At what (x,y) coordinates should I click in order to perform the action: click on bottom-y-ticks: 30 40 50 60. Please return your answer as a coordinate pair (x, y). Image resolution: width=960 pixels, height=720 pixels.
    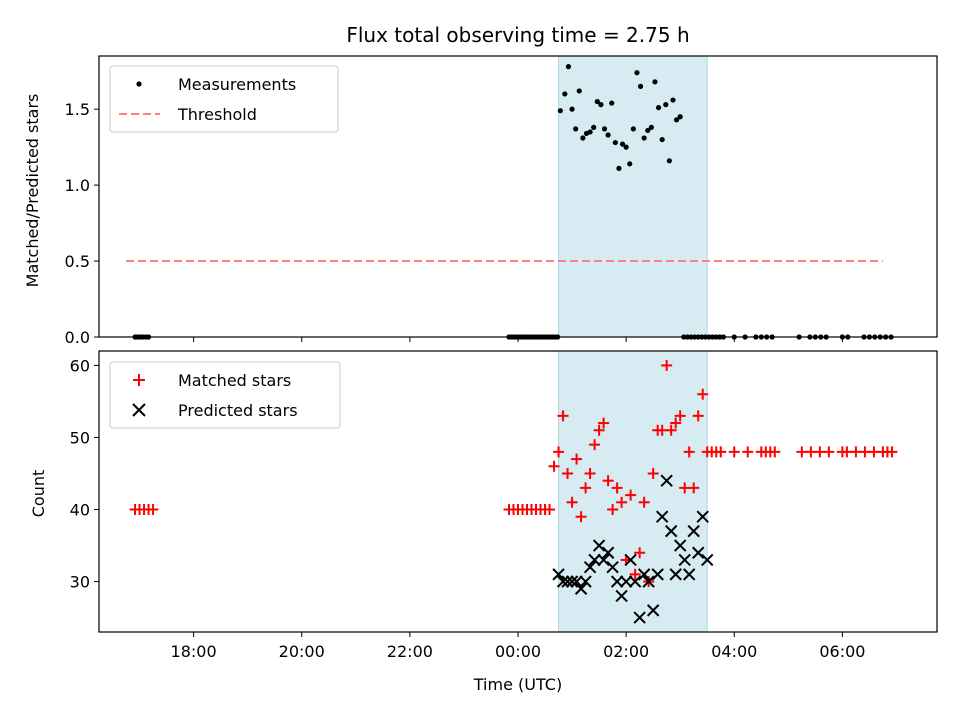
    Looking at the image, I should click on (84, 474).